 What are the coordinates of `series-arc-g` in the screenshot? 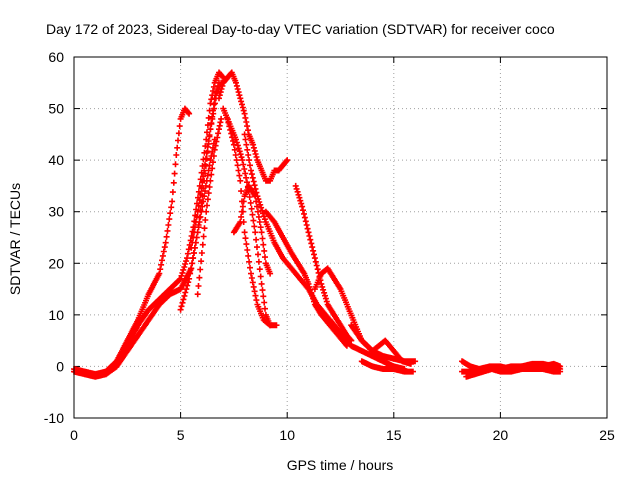 It's located at (253, 126).